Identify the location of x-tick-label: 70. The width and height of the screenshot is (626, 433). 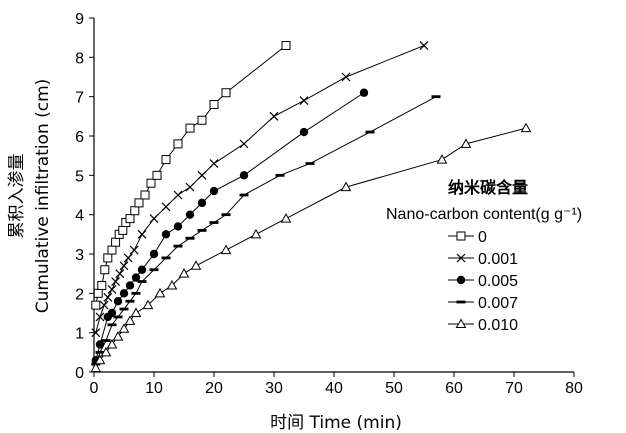
(514, 388).